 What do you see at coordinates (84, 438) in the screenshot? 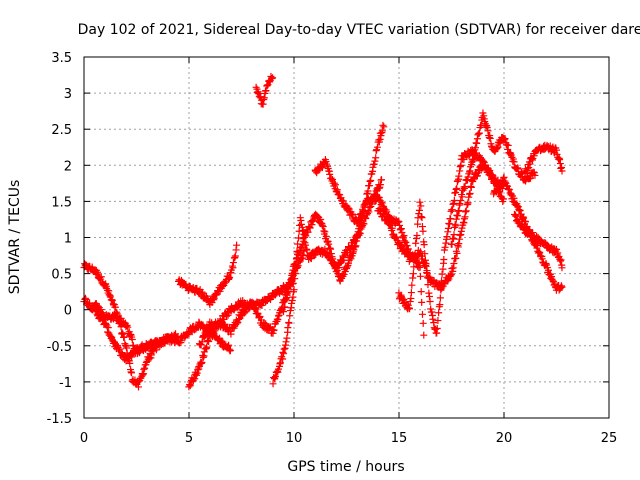
I see `x-tick-label: 0` at bounding box center [84, 438].